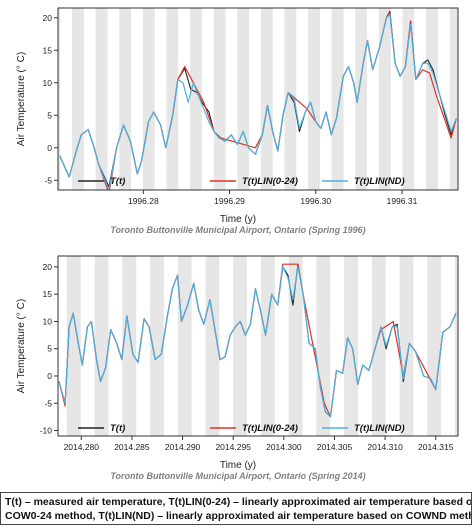 The image size is (474, 526). I want to click on x-tick-label: 2014.285, so click(132, 447).